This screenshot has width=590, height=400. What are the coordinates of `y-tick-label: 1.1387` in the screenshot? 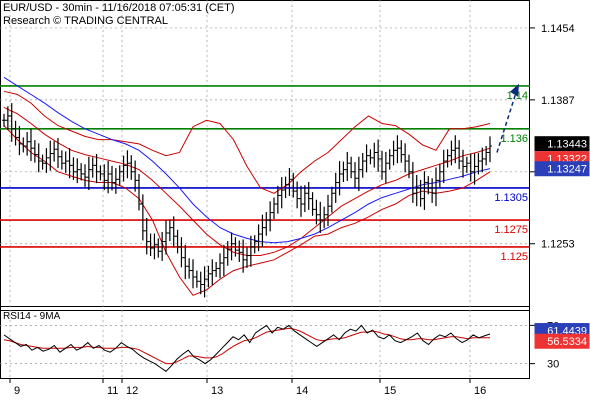 It's located at (558, 101).